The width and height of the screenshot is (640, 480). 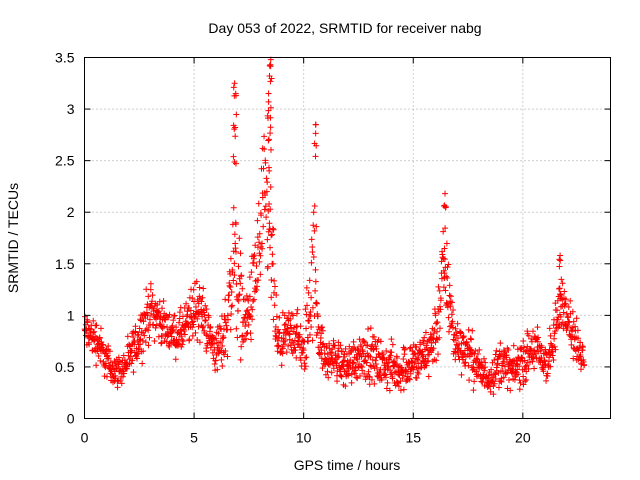 I want to click on y-tick-label: 0, so click(x=71, y=419).